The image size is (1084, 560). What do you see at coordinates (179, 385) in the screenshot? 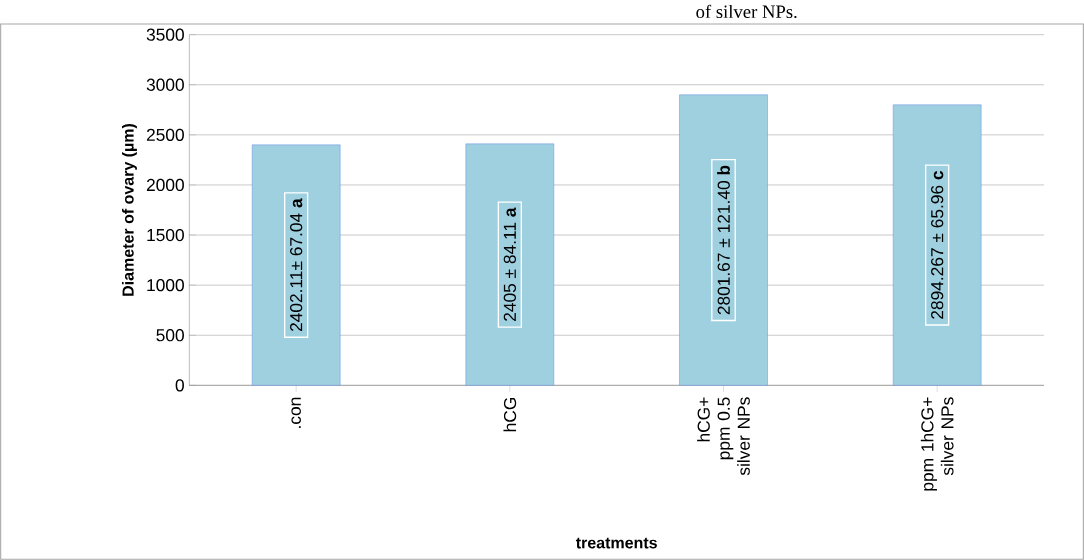
I see `y-tick-label: 0` at bounding box center [179, 385].